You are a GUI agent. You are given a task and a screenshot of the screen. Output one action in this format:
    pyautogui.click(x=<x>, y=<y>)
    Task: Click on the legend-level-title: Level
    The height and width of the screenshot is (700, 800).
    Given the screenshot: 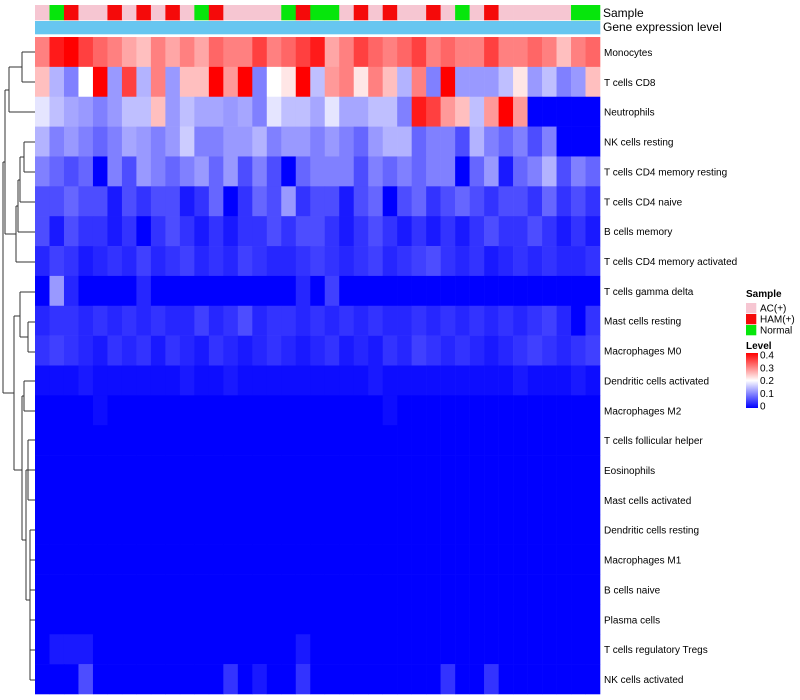 What is the action you would take?
    pyautogui.click(x=759, y=346)
    